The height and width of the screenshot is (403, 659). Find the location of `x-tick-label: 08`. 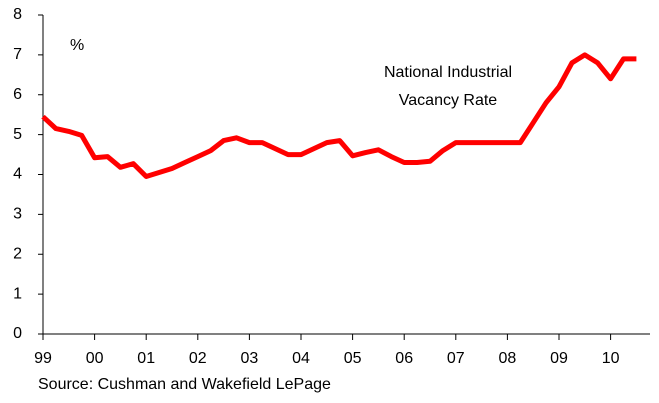

x-tick-label: 08 is located at coordinates (508, 358).